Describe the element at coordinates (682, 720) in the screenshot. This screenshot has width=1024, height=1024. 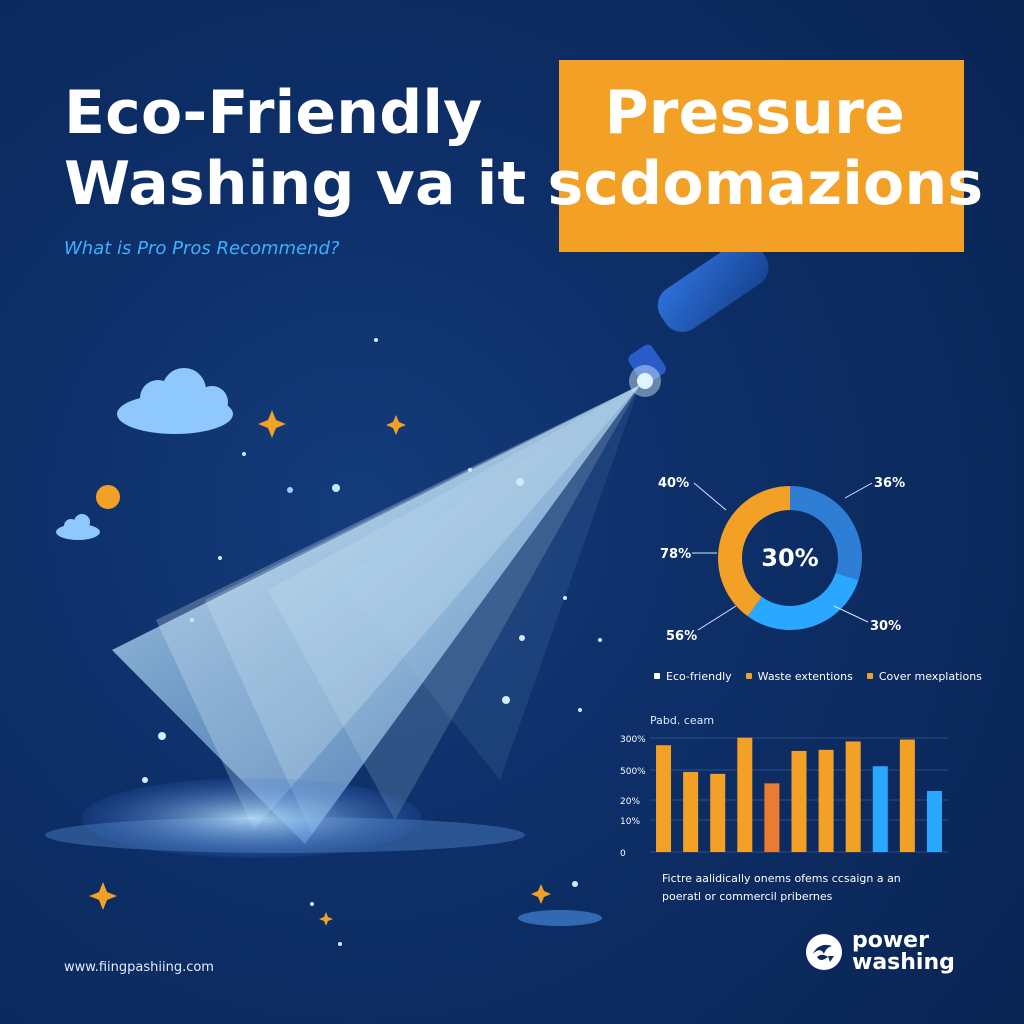
I see `bar-chart-title: Pabd. ceam` at that location.